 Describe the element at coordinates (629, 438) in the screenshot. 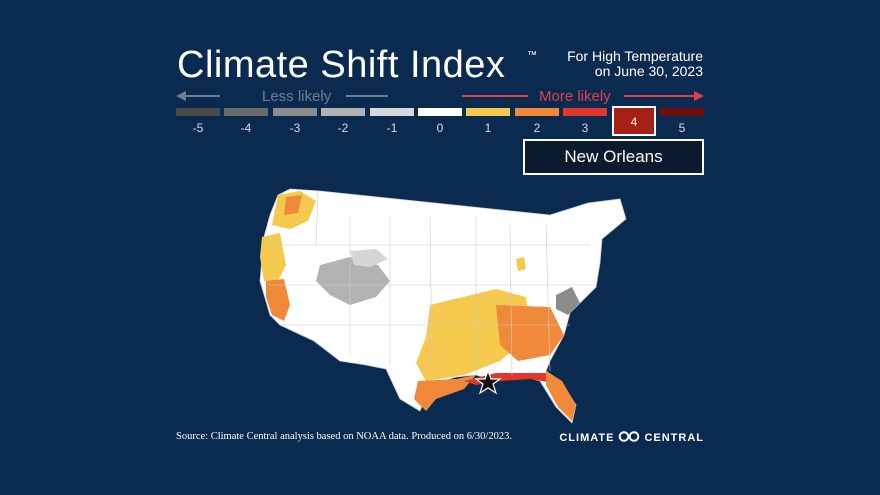

I see `infinity-logo-icon` at that location.